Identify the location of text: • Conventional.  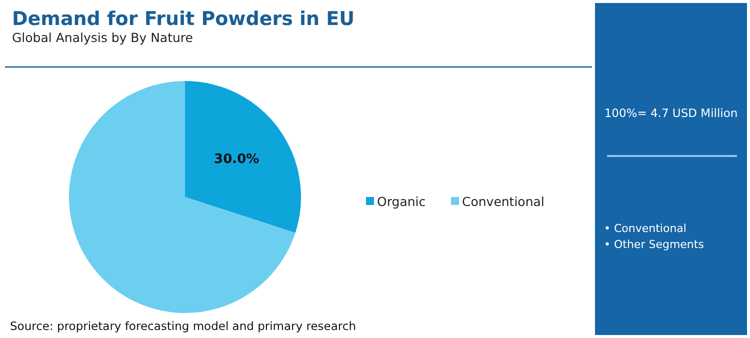
(645, 228).